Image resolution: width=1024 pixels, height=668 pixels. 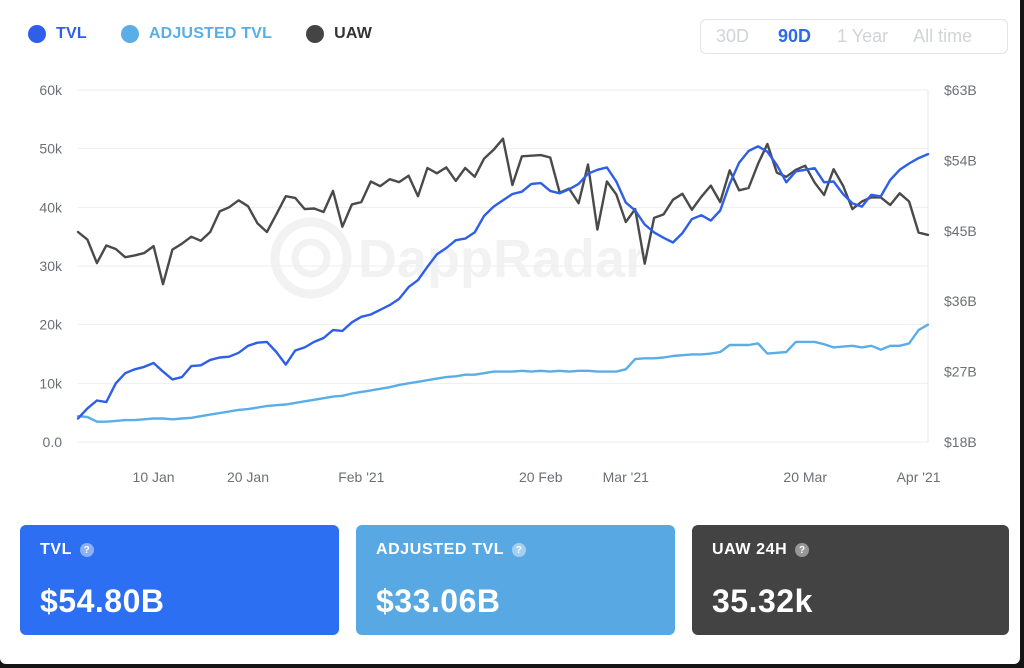 What do you see at coordinates (51, 325) in the screenshot?
I see `y-left-tick-label: 20k` at bounding box center [51, 325].